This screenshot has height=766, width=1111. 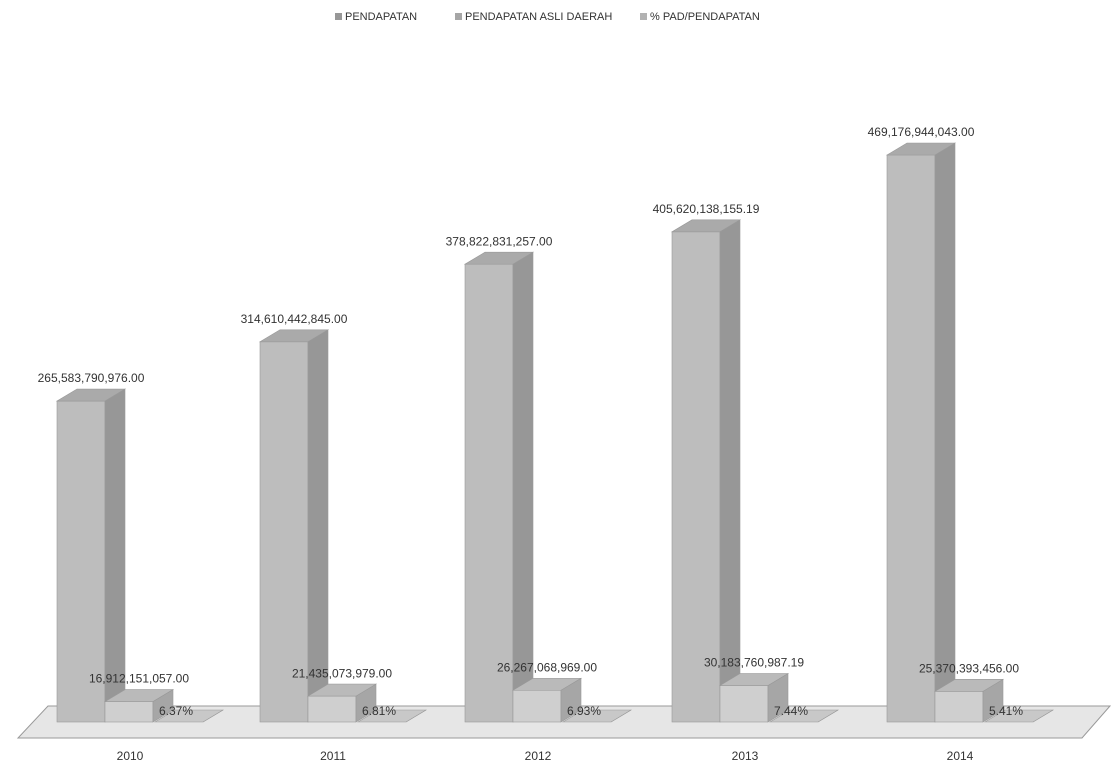 What do you see at coordinates (754, 663) in the screenshot?
I see `data-label: 30,183,760,987.19` at bounding box center [754, 663].